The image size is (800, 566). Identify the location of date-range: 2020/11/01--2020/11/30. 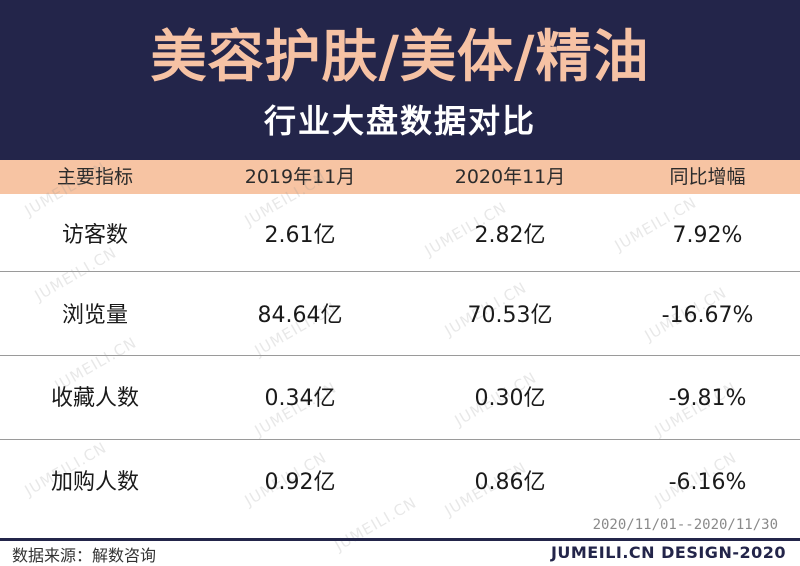
(685, 525).